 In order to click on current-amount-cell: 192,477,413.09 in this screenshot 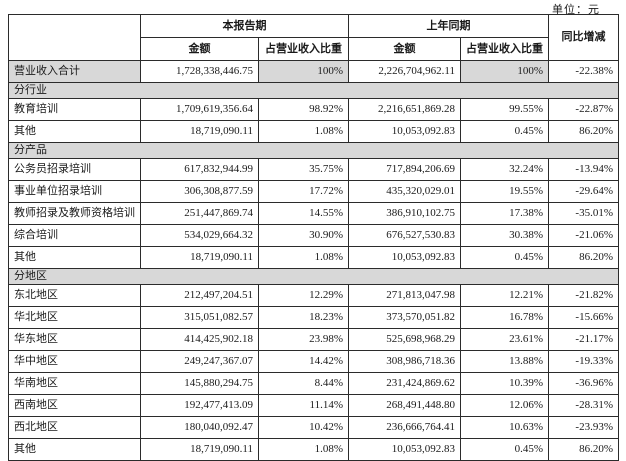, I will do `click(199, 405)`.